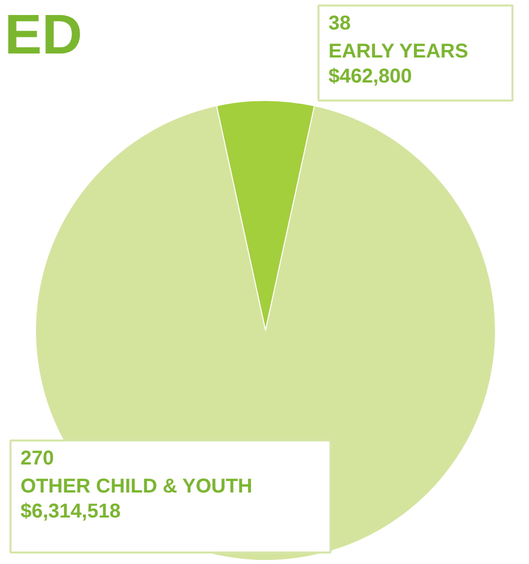  Describe the element at coordinates (43, 34) in the screenshot. I see `chart-title: ED` at that location.